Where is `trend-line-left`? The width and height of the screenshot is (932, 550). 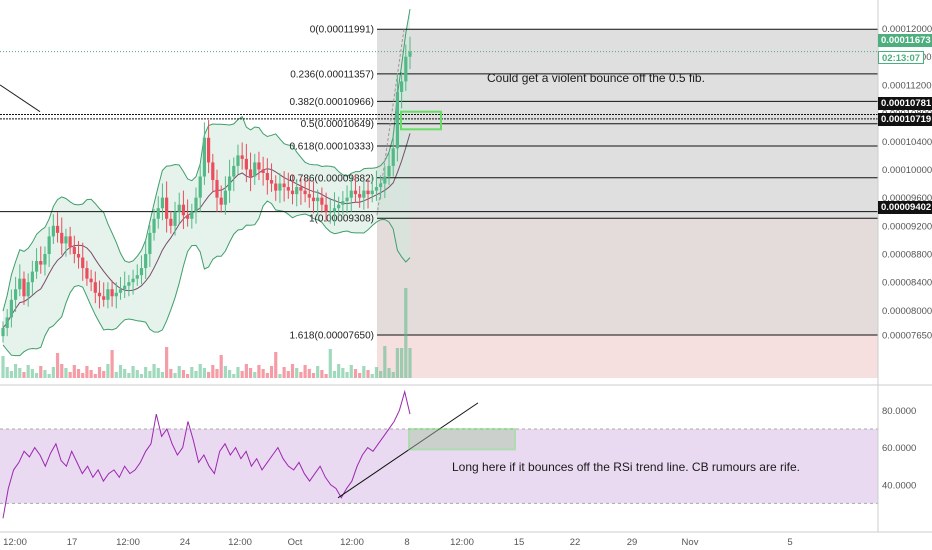
trend-line-left is located at coordinates (20, 98).